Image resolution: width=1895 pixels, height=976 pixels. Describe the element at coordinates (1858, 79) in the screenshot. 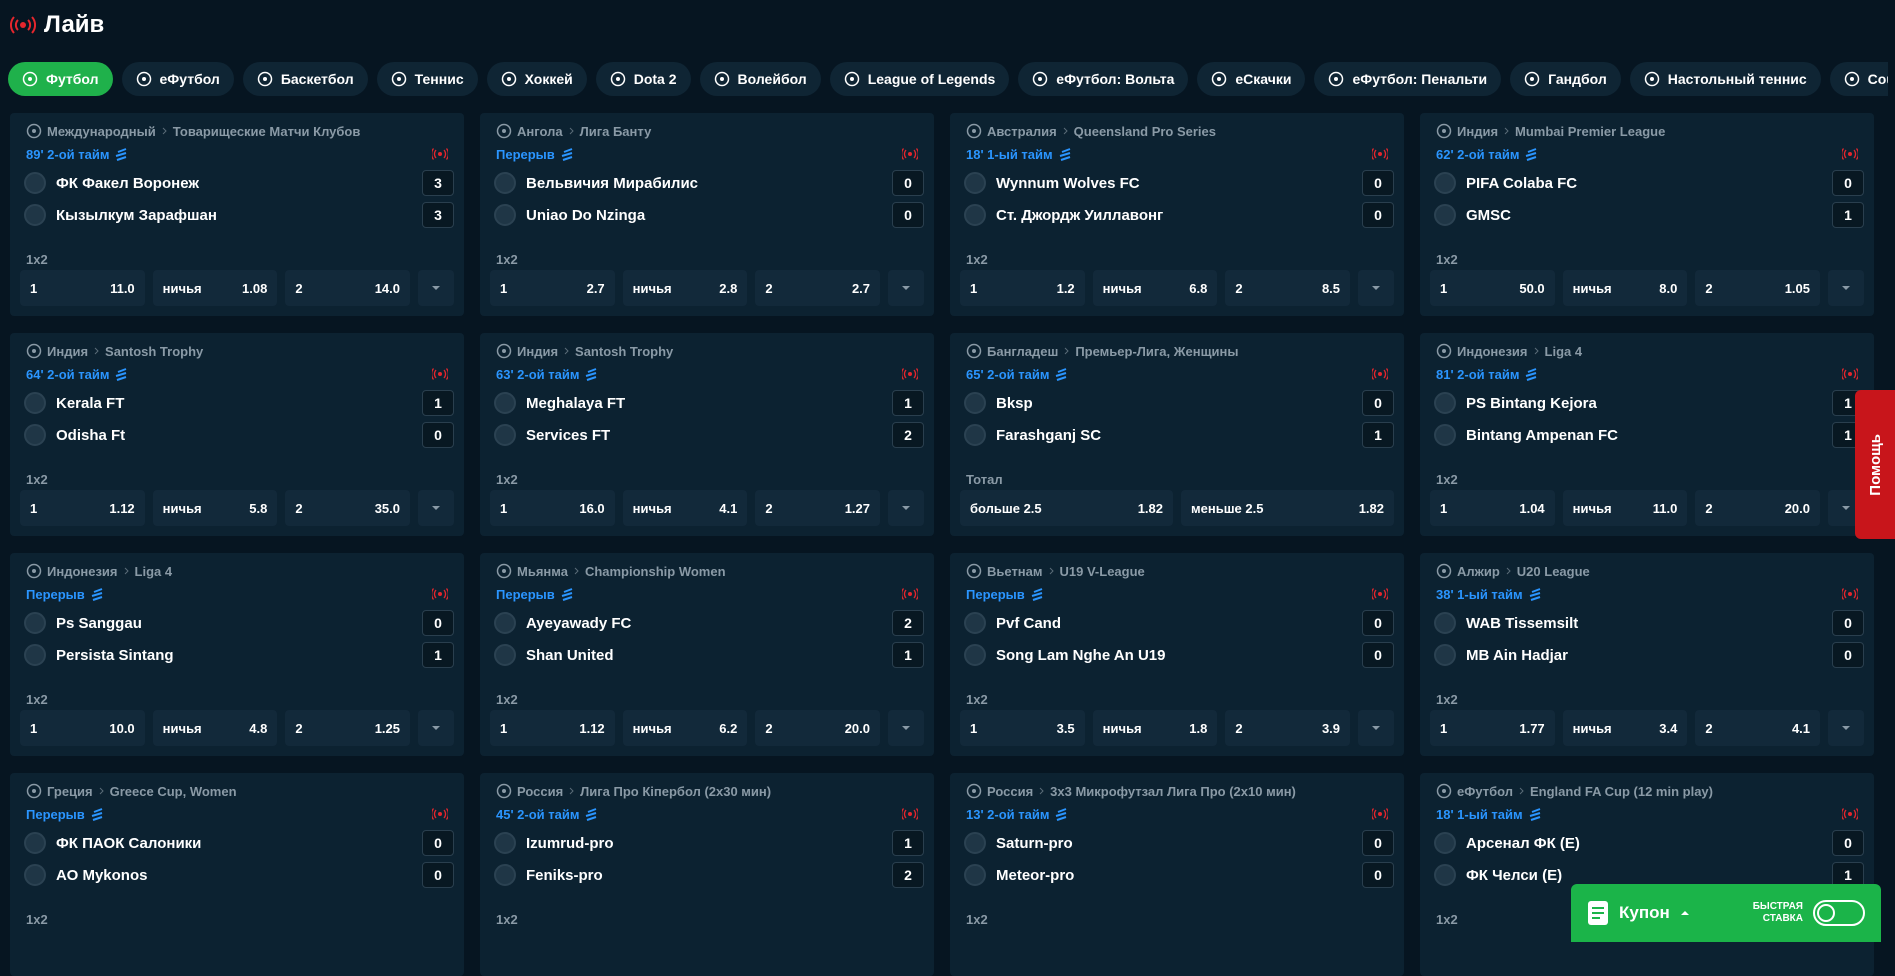

I see `sport-tab: Counter-Strike` at that location.